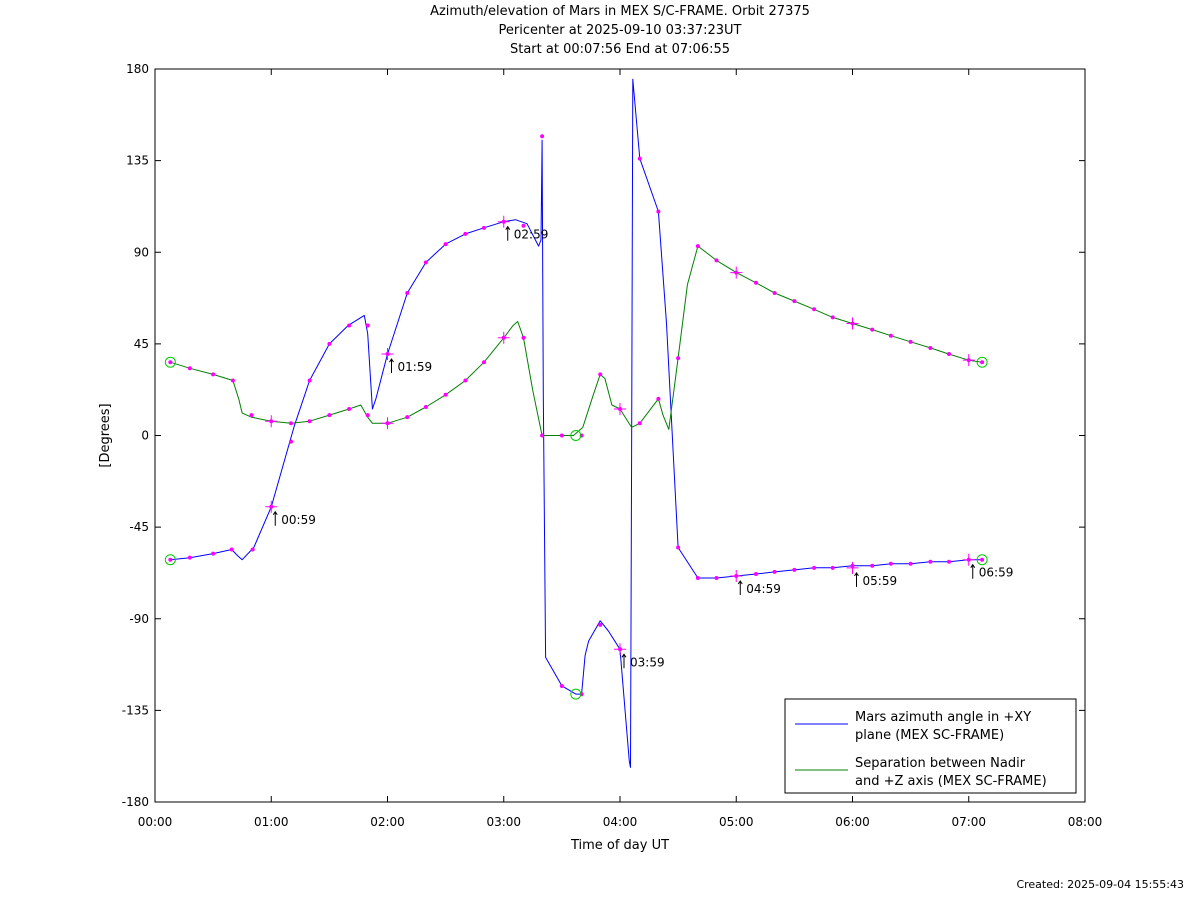 The width and height of the screenshot is (1200, 901). I want to click on time-annotation-label: 00:59, so click(298, 520).